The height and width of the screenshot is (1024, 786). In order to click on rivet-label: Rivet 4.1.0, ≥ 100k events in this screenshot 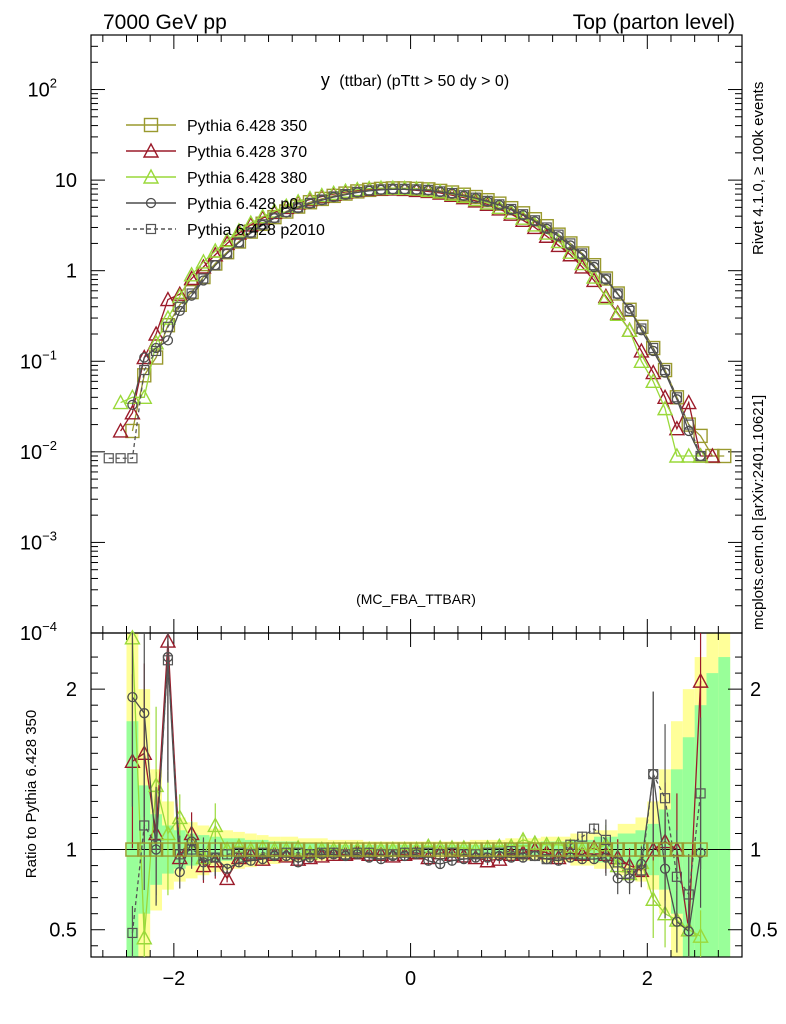, I will do `click(758, 168)`.